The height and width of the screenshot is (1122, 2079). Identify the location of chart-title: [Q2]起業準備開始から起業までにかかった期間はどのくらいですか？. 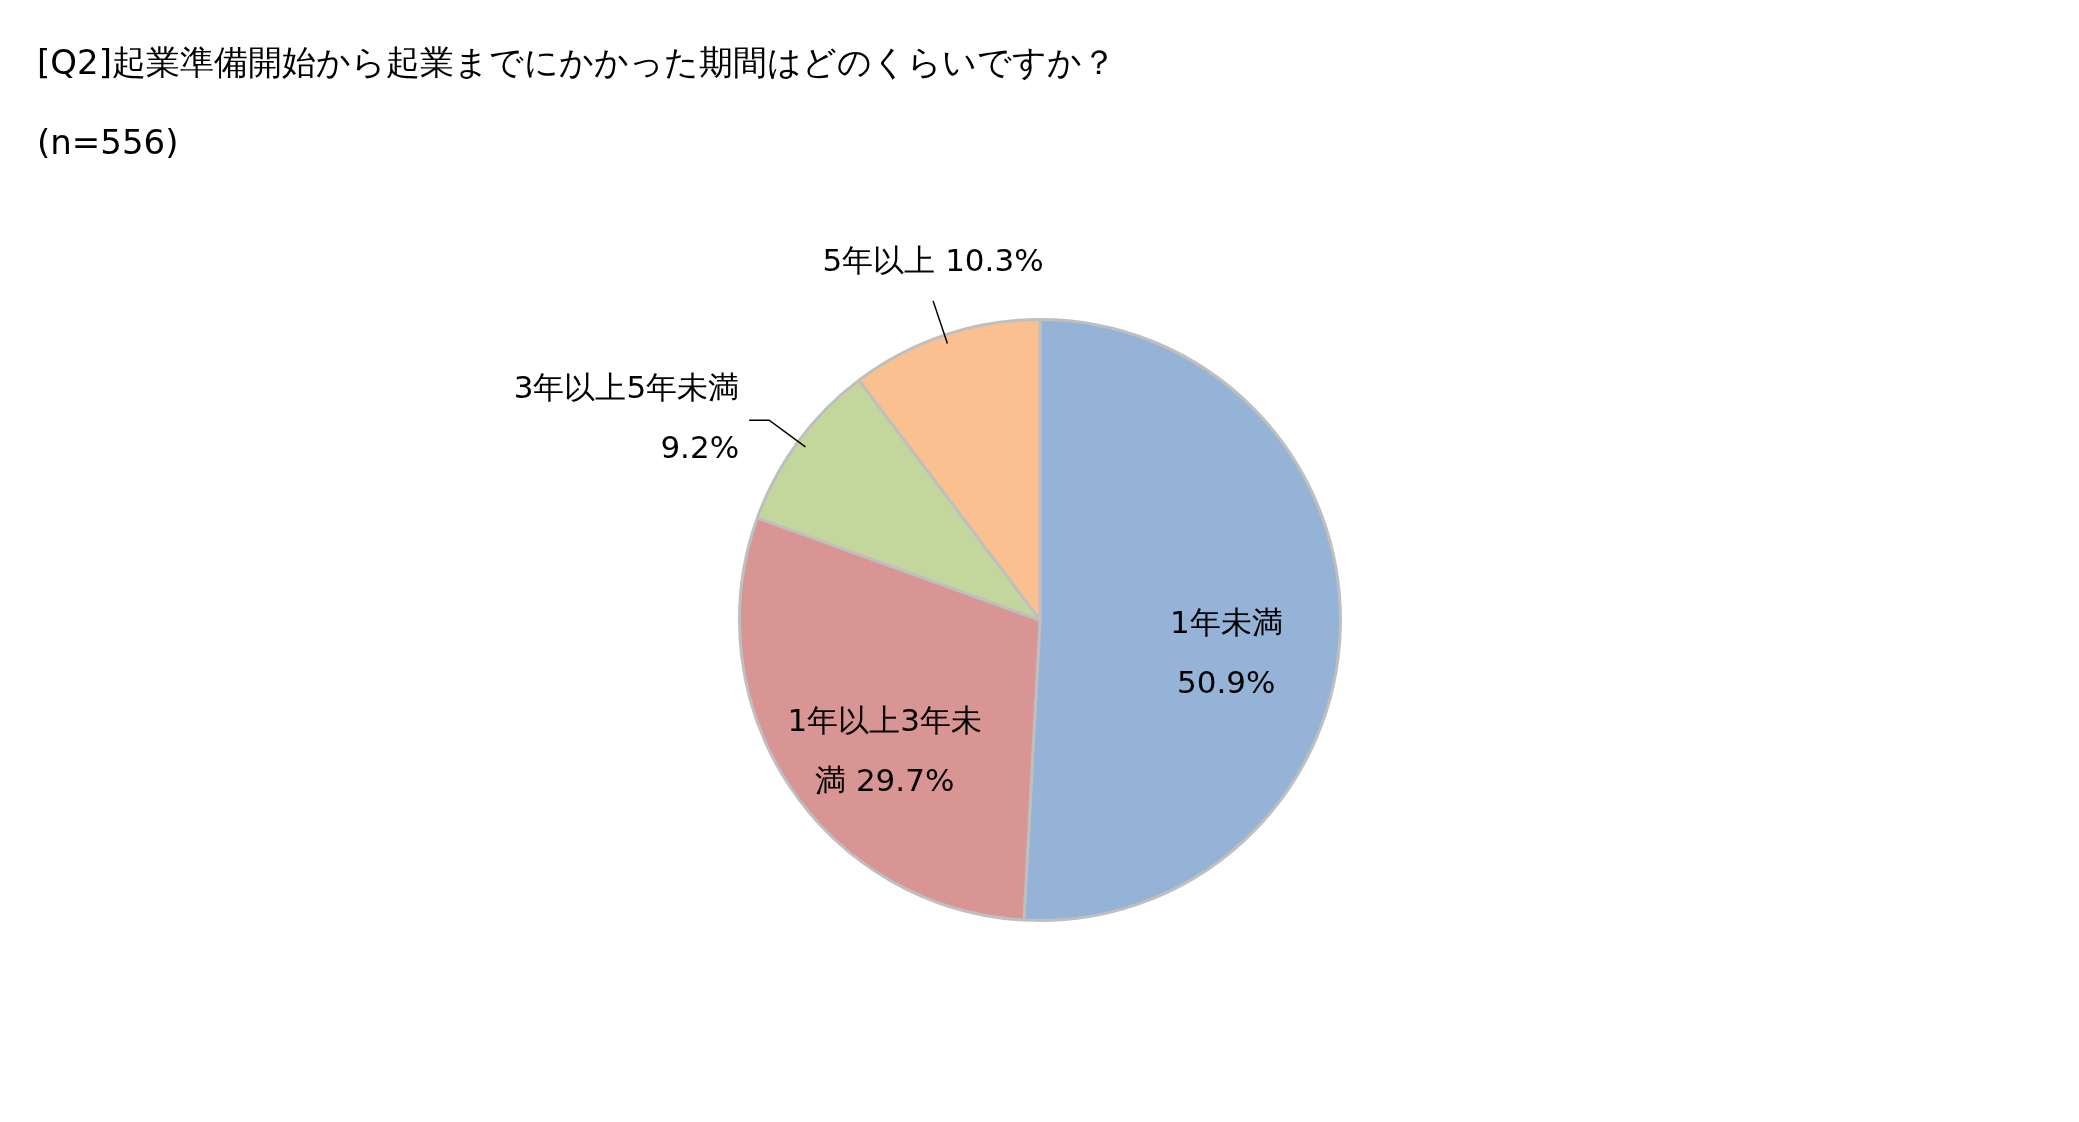
(576, 62).